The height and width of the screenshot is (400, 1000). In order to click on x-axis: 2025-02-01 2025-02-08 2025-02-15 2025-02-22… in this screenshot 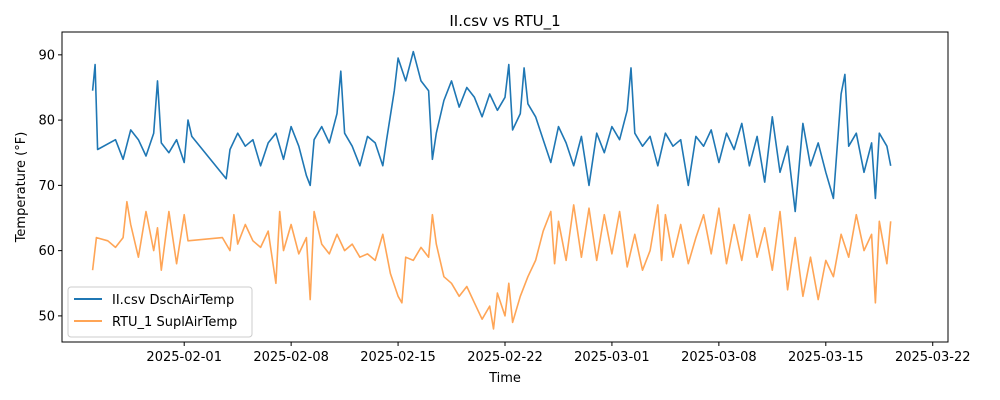, I will do `click(558, 353)`.